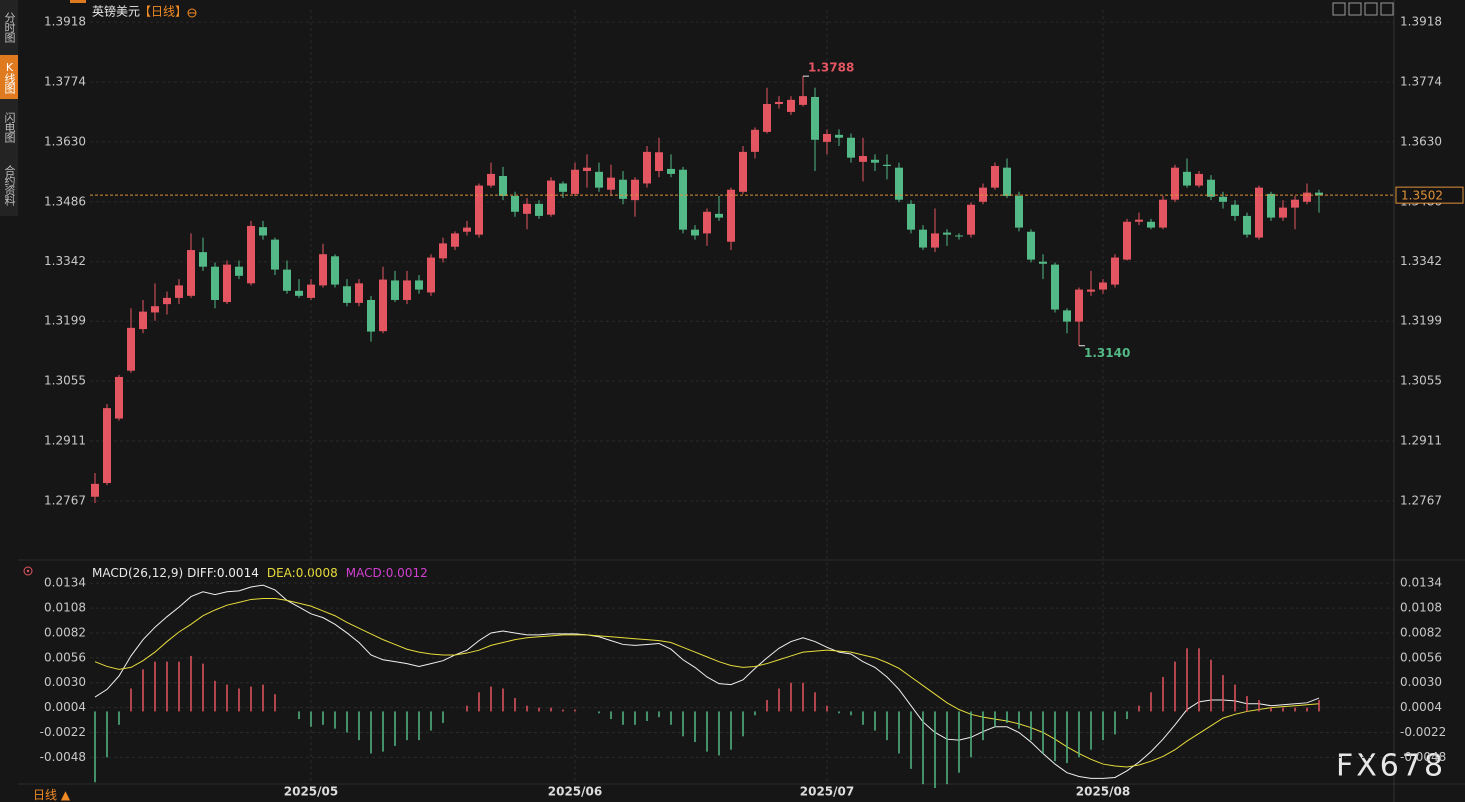  Describe the element at coordinates (1421, 81) in the screenshot. I see `y-tick-label: 1.3774` at that location.